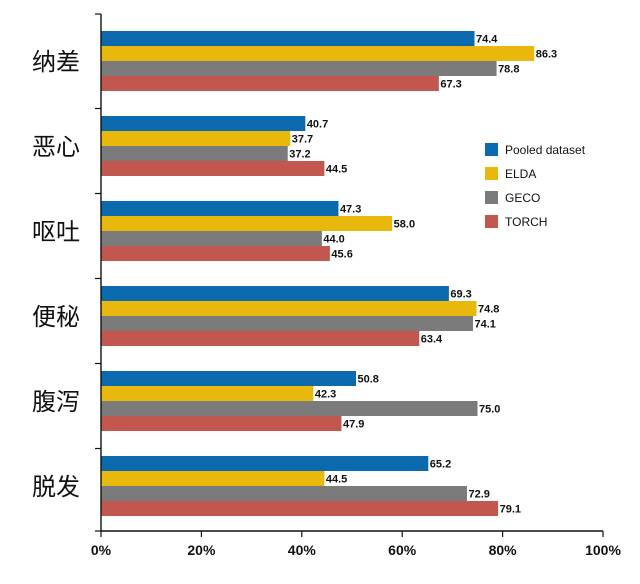  I want to click on value-label-torch-1: 67.3, so click(450, 85).